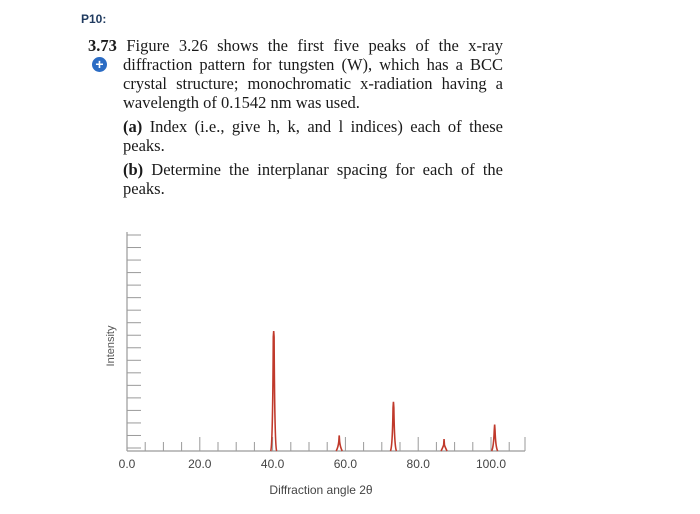 Image resolution: width=700 pixels, height=514 pixels. I want to click on part-b-label: (b), so click(133, 169).